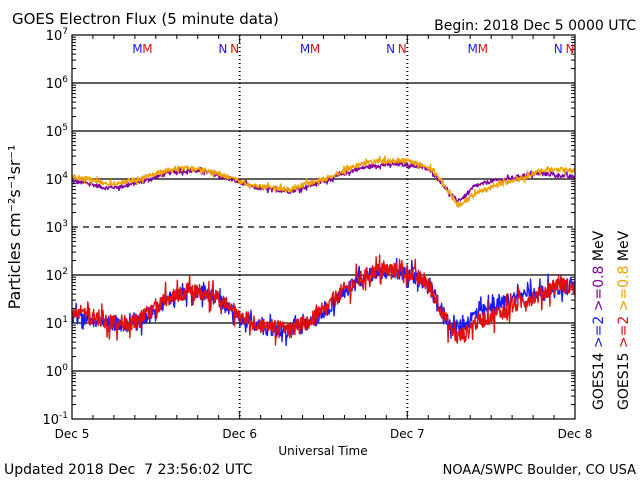 The height and width of the screenshot is (480, 640). What do you see at coordinates (14, 227) in the screenshot?
I see `y-axis-label: Particles cm⁻²s⁻¹sr⁻¹` at bounding box center [14, 227].